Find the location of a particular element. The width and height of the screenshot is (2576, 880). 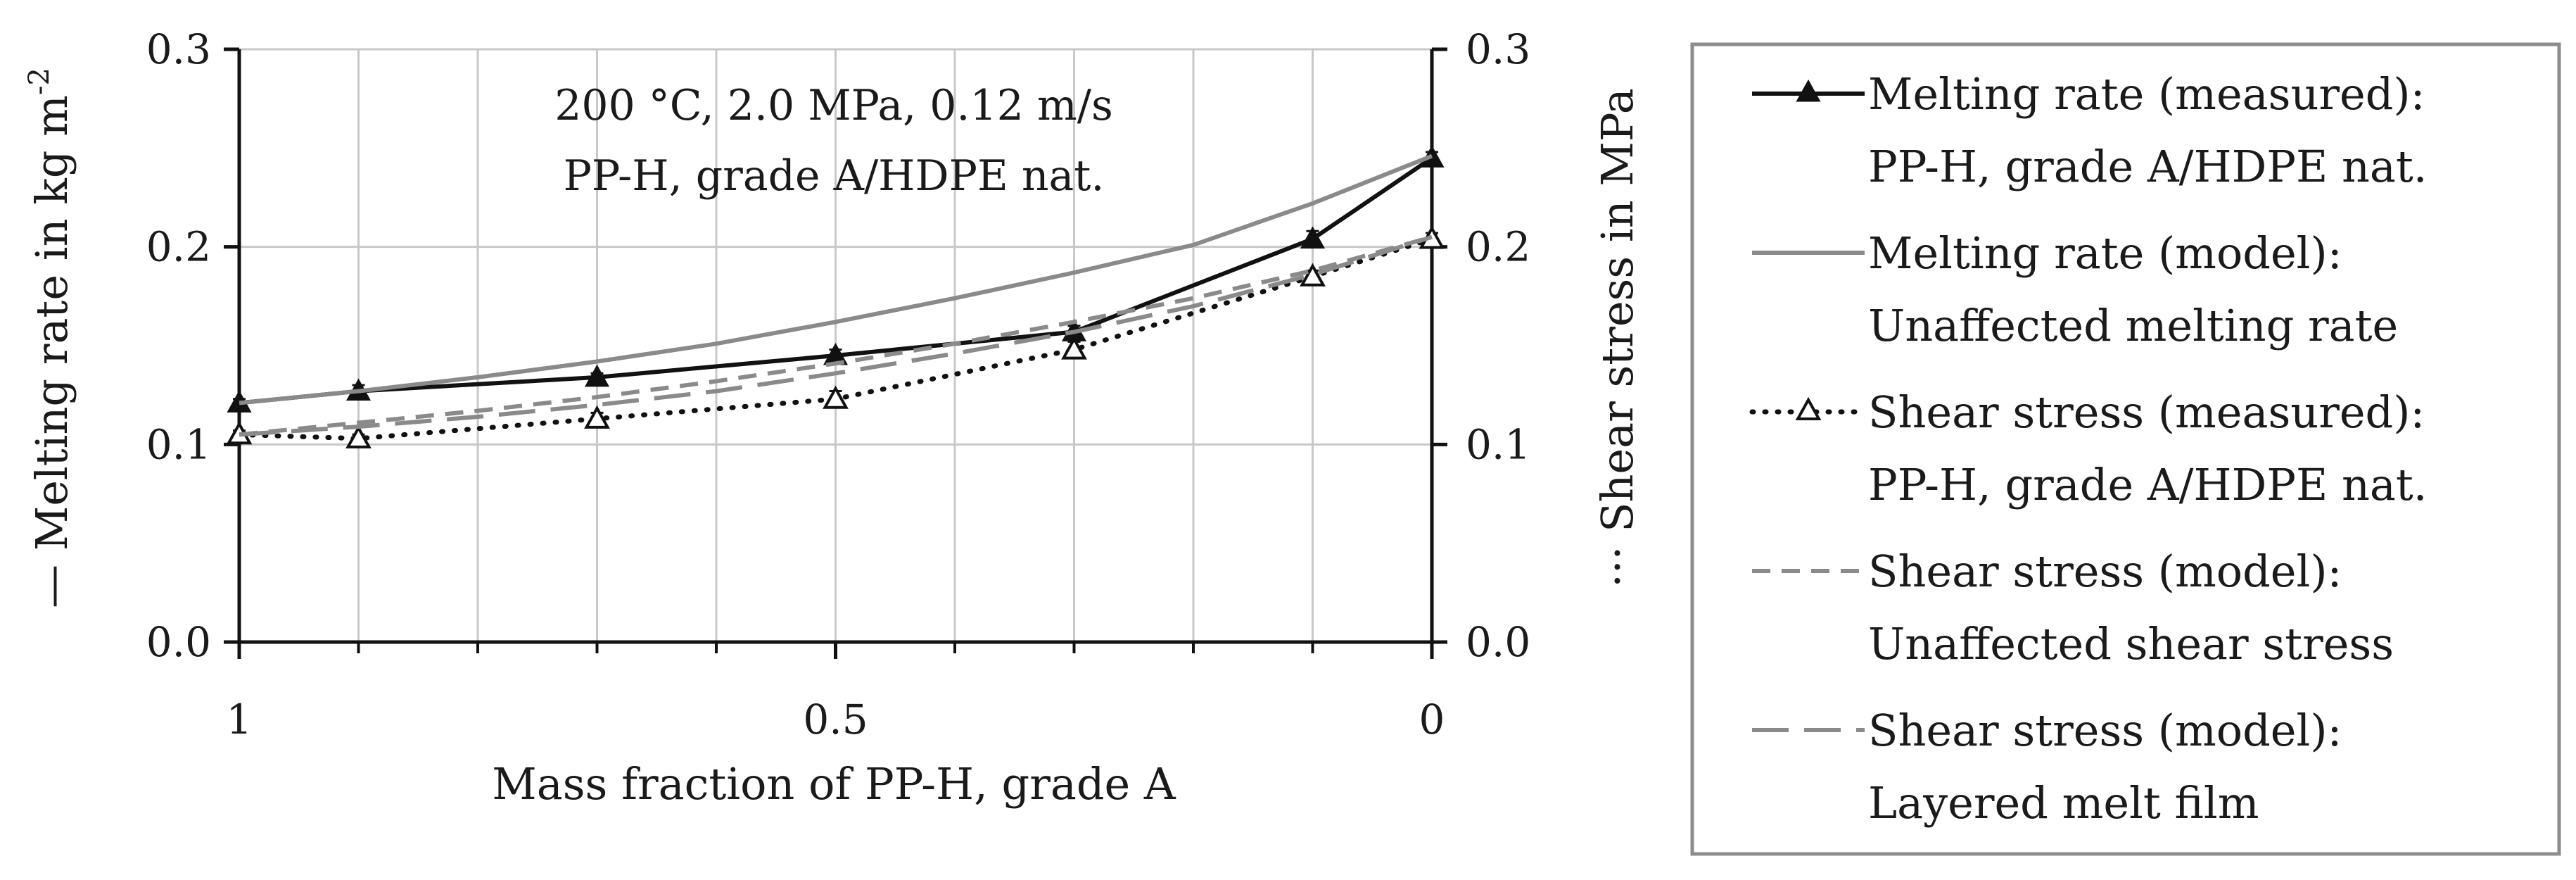

legend-label: Unaffected shear stress is located at coordinates (2131, 644).